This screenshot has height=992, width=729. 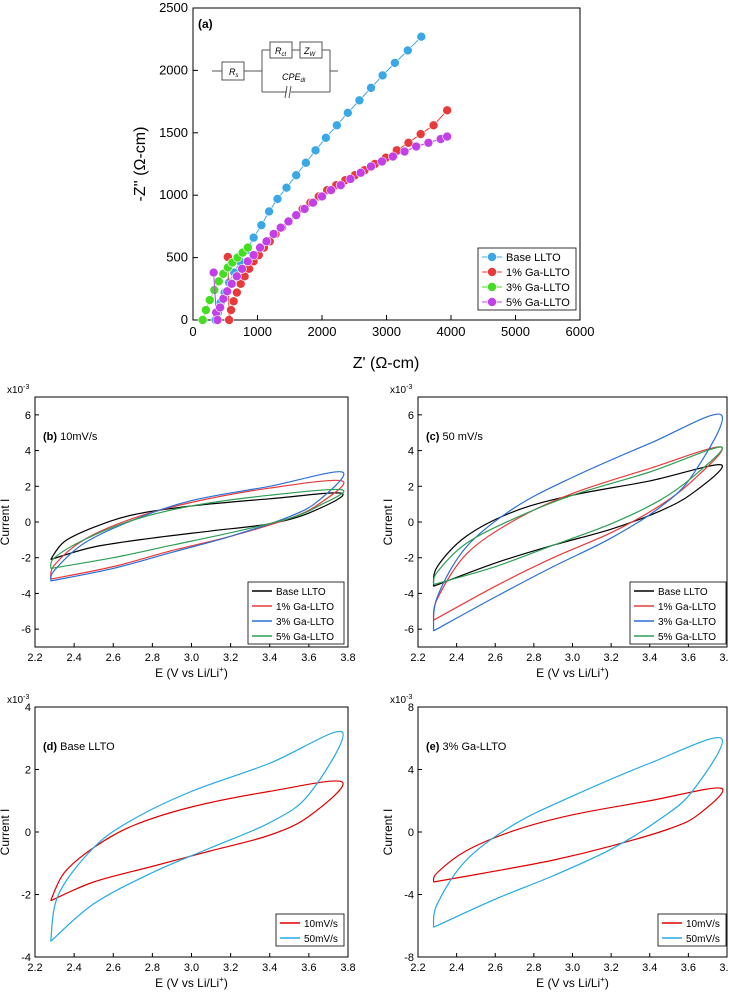 What do you see at coordinates (321, 939) in the screenshot?
I see `legend-label: 50mV/s` at bounding box center [321, 939].